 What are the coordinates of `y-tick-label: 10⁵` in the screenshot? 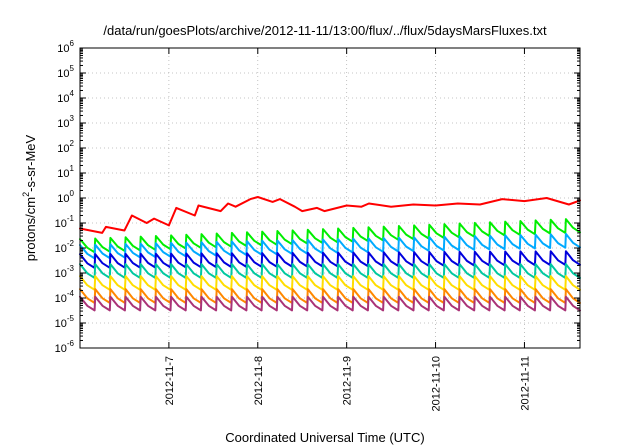 It's located at (65, 72).